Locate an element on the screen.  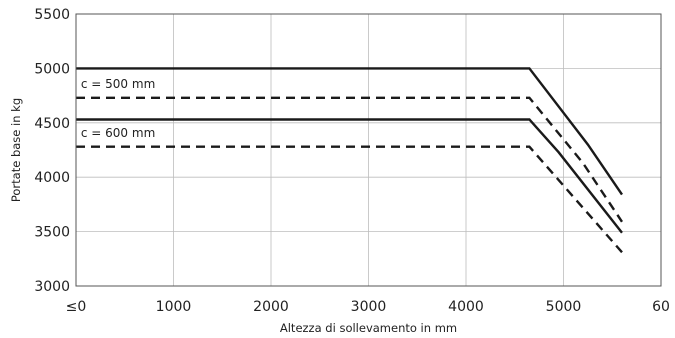
y-tick-label: 5500 is located at coordinates (52, 15).